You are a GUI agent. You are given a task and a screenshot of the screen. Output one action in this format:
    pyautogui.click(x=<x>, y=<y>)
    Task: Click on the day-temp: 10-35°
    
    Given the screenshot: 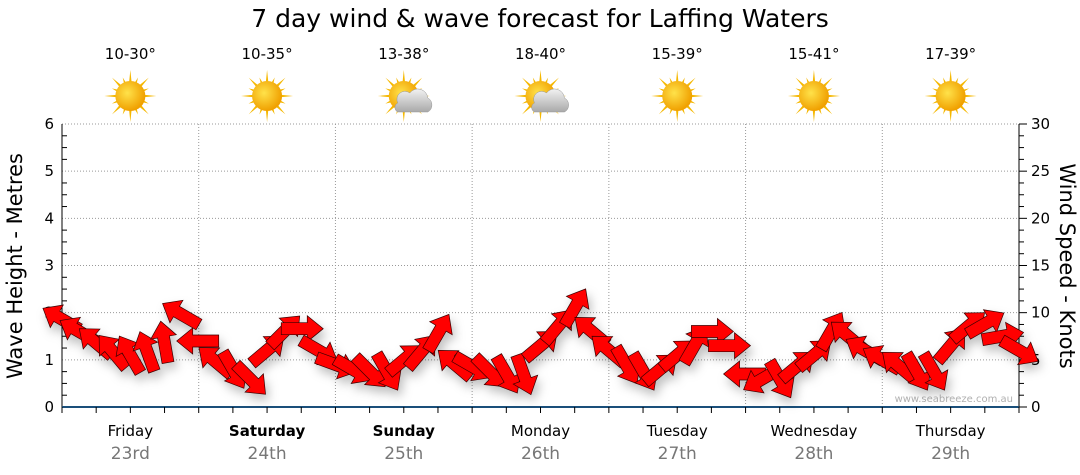 What is the action you would take?
    pyautogui.click(x=267, y=54)
    